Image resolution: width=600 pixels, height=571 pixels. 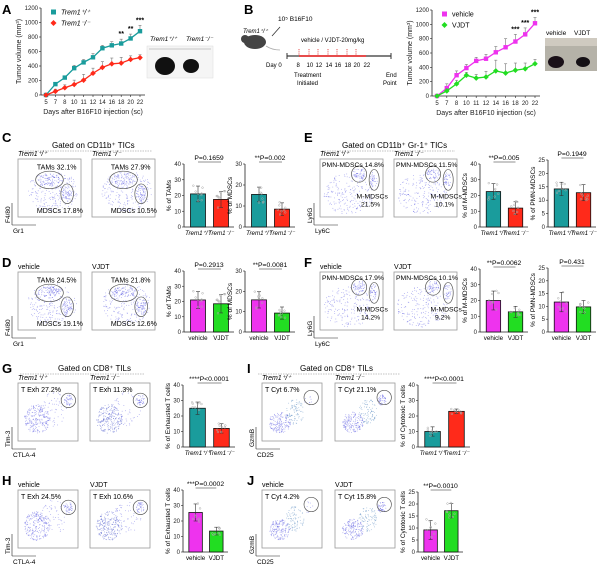 What do you see at coordinates (473, 270) in the screenshot?
I see `y-tick-label: 40` at bounding box center [473, 270].